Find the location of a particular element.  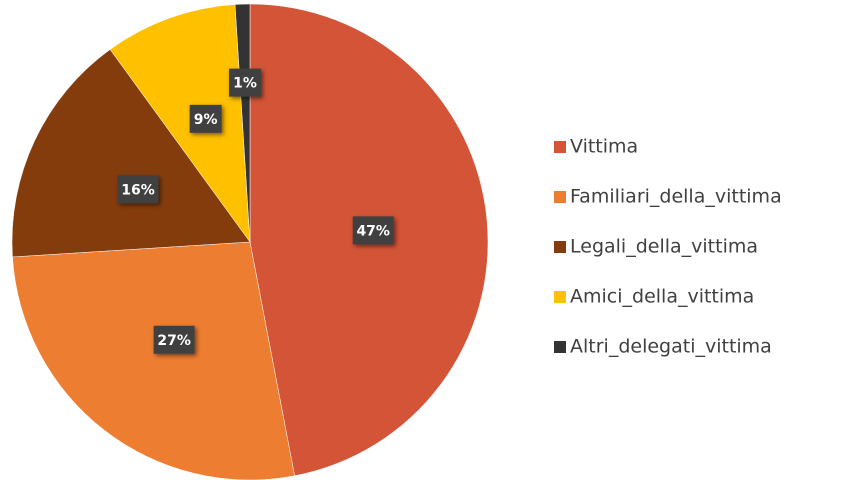

data-label: 16% is located at coordinates (138, 190).